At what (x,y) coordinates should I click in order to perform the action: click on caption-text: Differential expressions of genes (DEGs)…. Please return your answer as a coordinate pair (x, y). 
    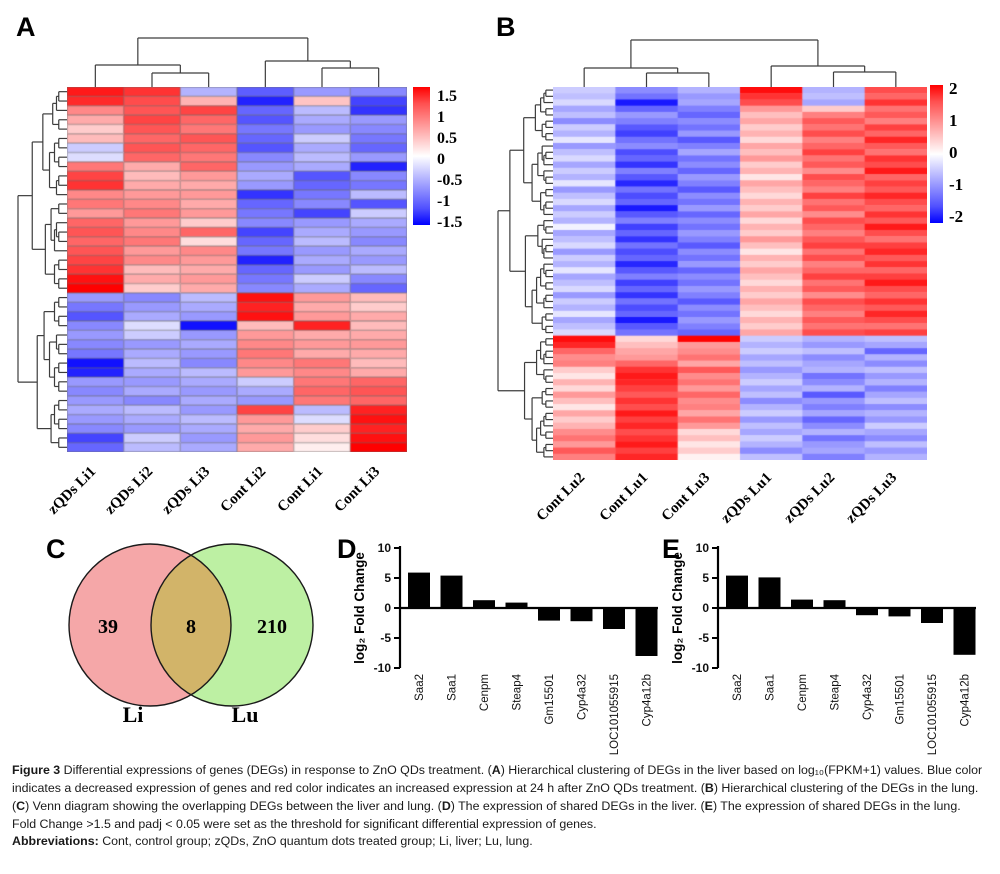
    Looking at the image, I should click on (277, 770).